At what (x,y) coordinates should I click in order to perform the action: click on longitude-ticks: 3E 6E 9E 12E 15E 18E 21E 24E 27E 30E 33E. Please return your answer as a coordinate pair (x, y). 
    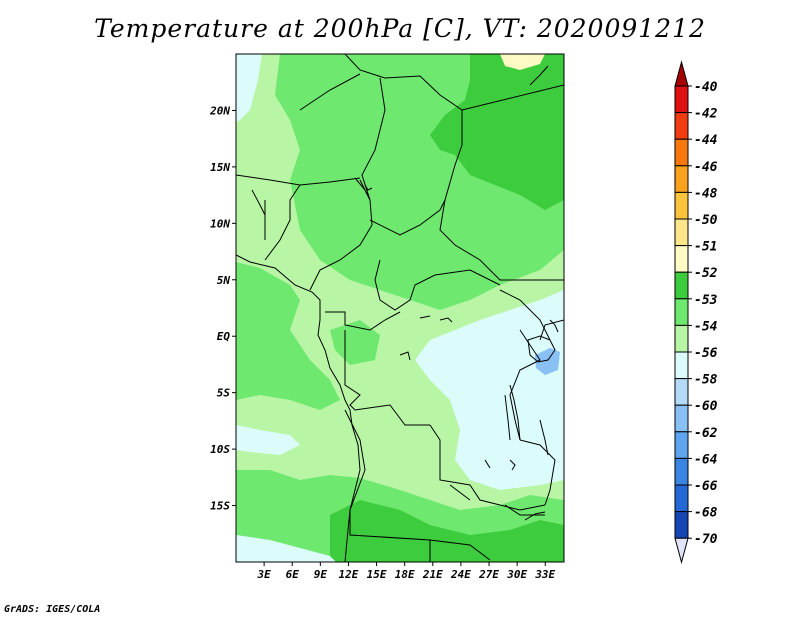
    Looking at the image, I should click on (406, 571).